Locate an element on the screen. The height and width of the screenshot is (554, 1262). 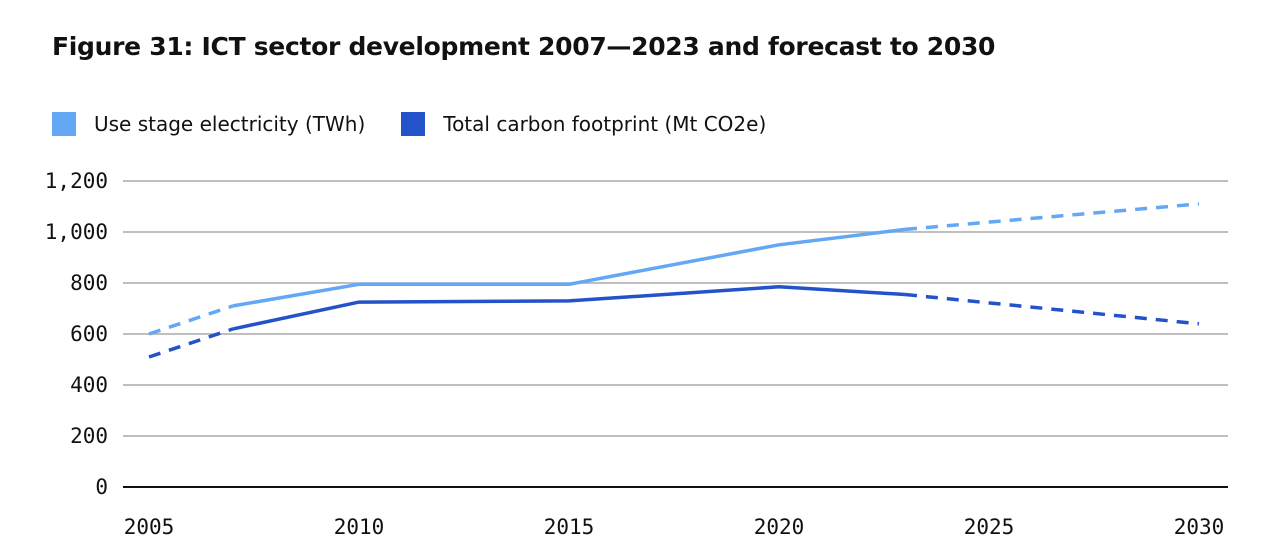
x-tick-label: 2015 is located at coordinates (569, 527).